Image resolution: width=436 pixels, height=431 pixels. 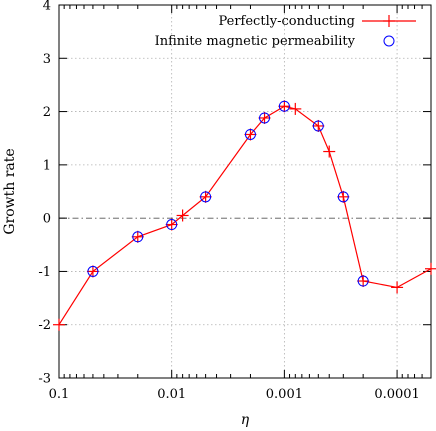 What do you see at coordinates (171, 394) in the screenshot?
I see `x-tick-label: 0.01` at bounding box center [171, 394].